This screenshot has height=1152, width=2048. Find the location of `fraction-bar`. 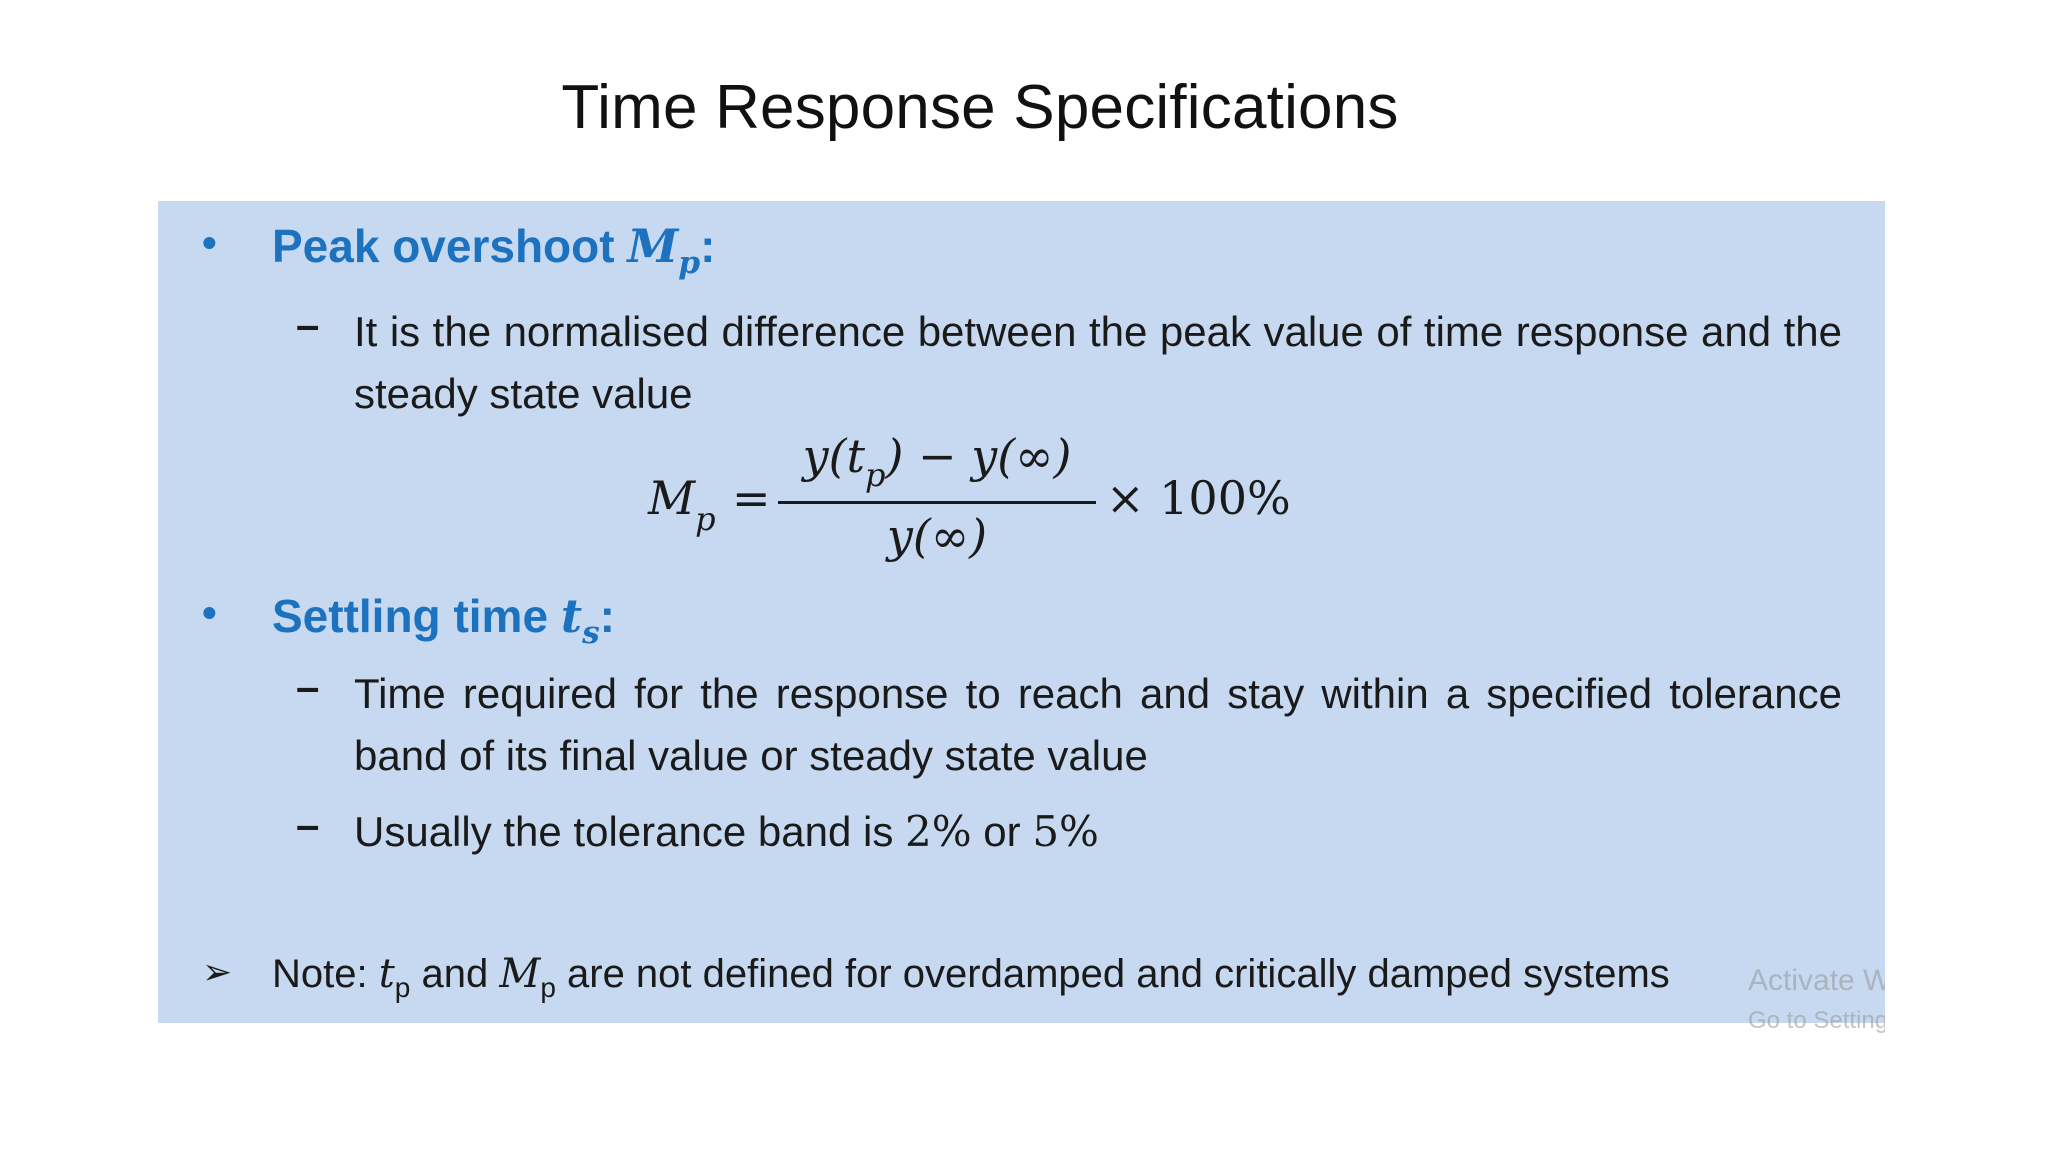

fraction-bar is located at coordinates (937, 502).